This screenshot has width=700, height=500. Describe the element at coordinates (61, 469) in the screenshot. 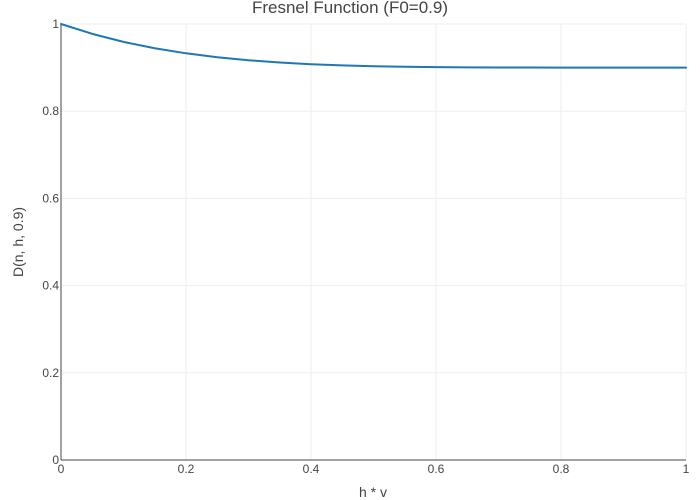

I see `x-tick-label: 0` at that location.